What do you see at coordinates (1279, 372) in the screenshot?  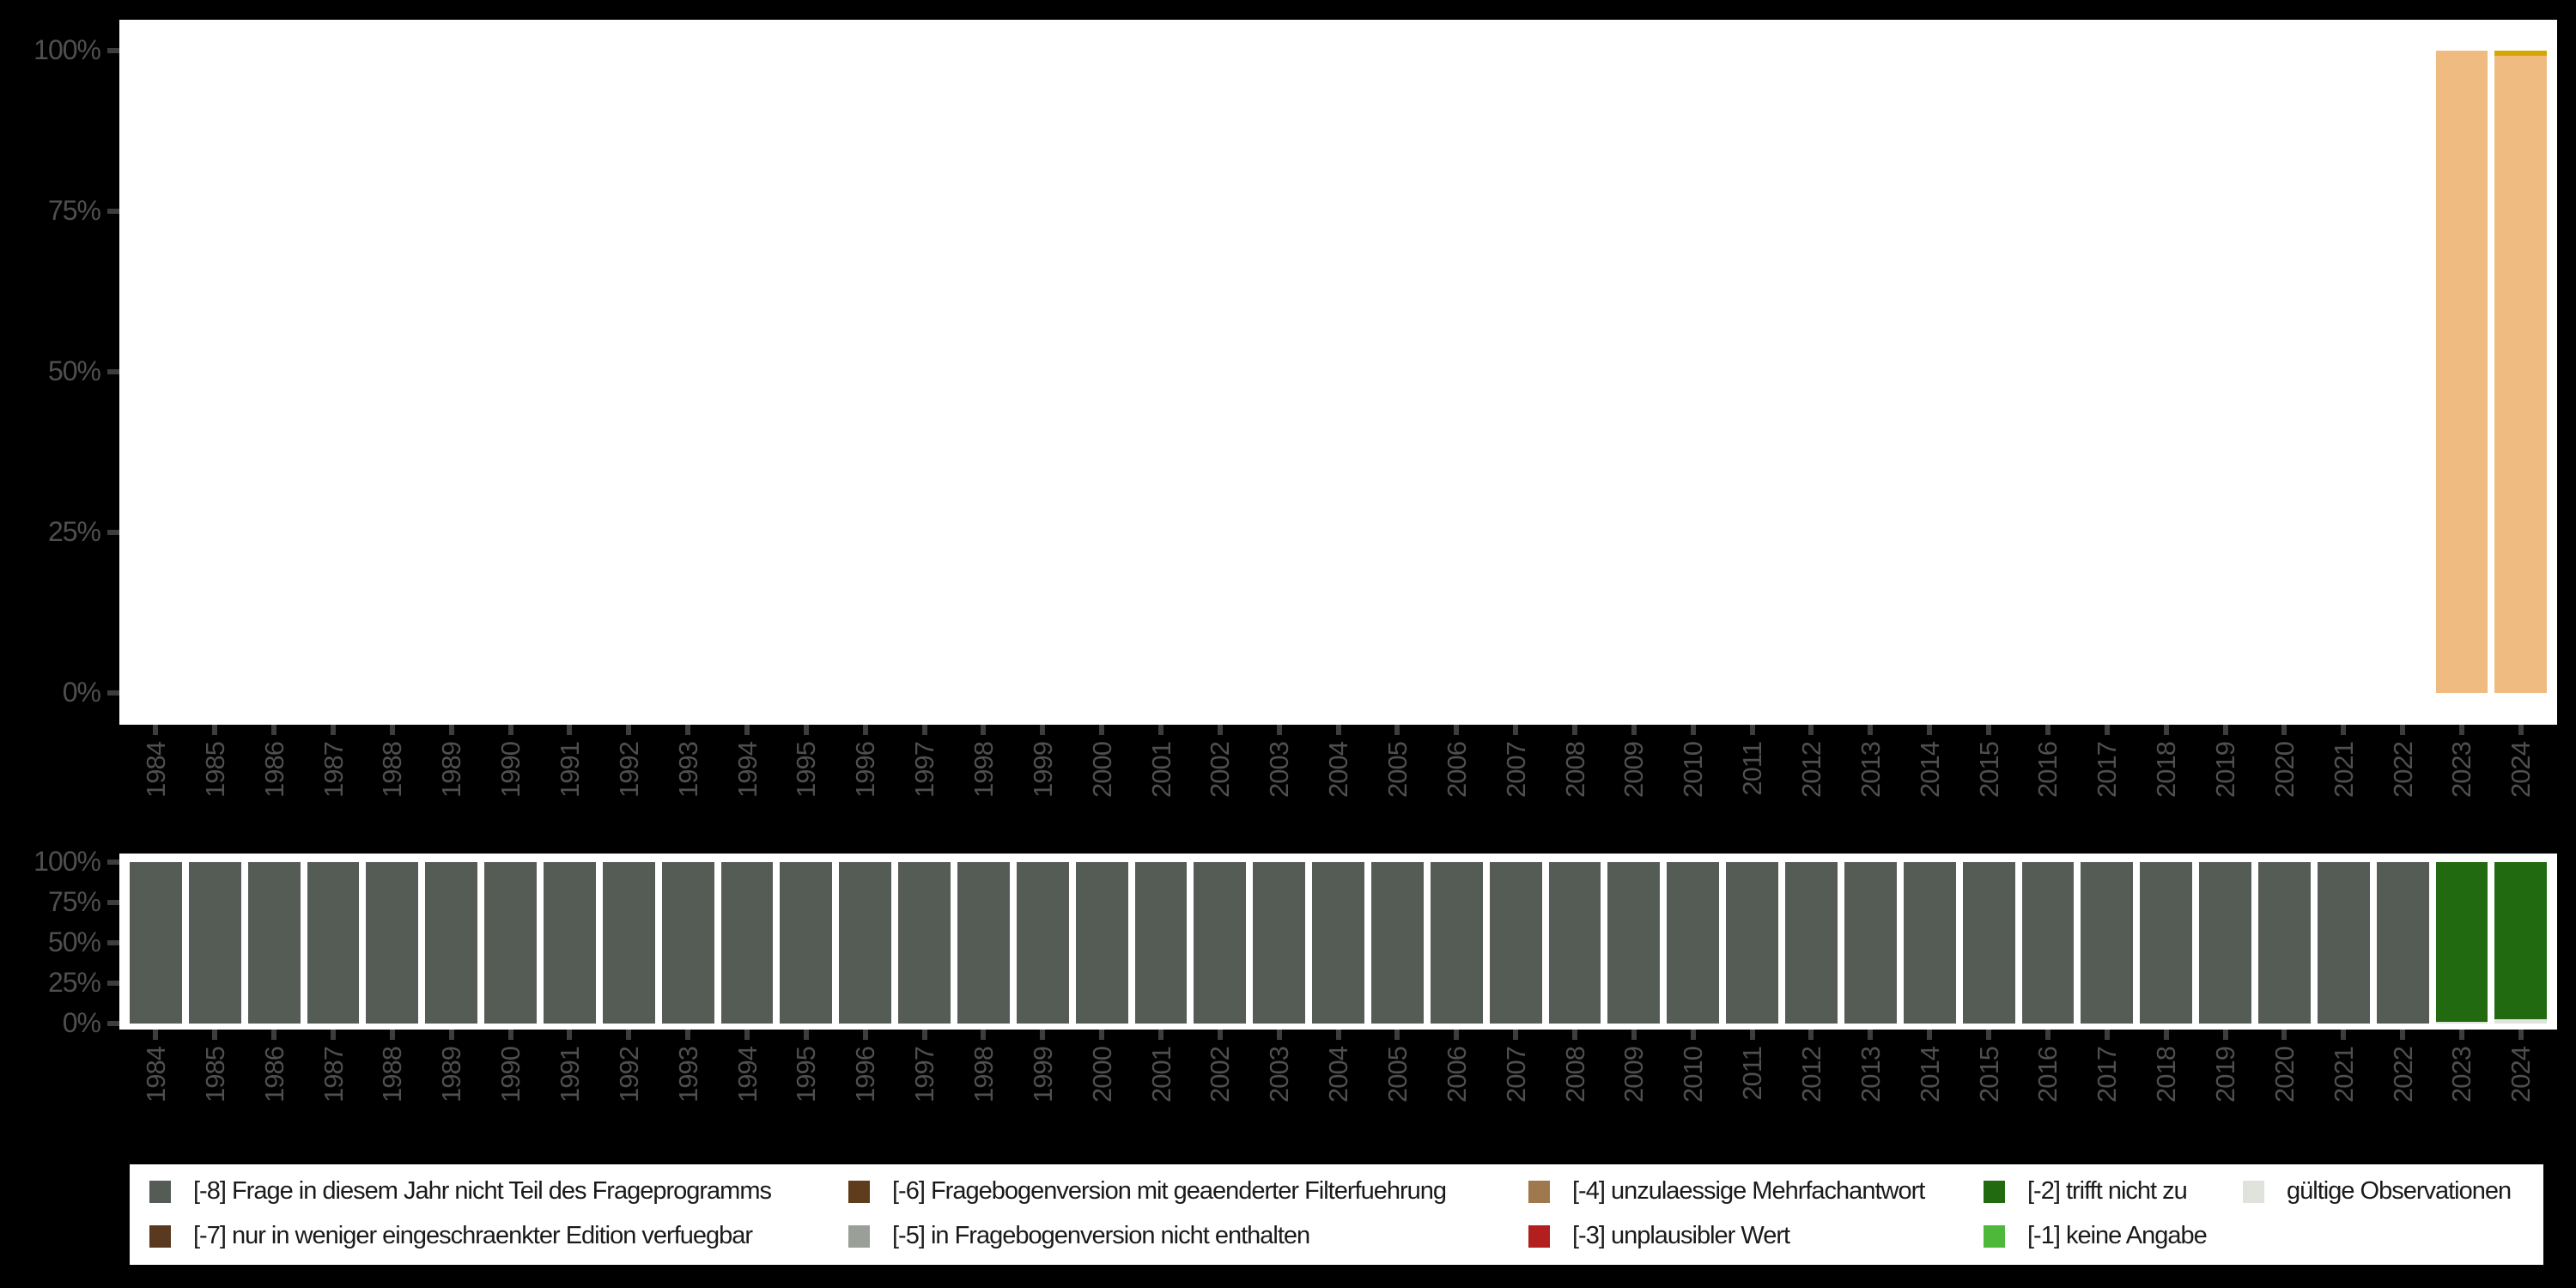 I see `bar-slot-2003` at bounding box center [1279, 372].